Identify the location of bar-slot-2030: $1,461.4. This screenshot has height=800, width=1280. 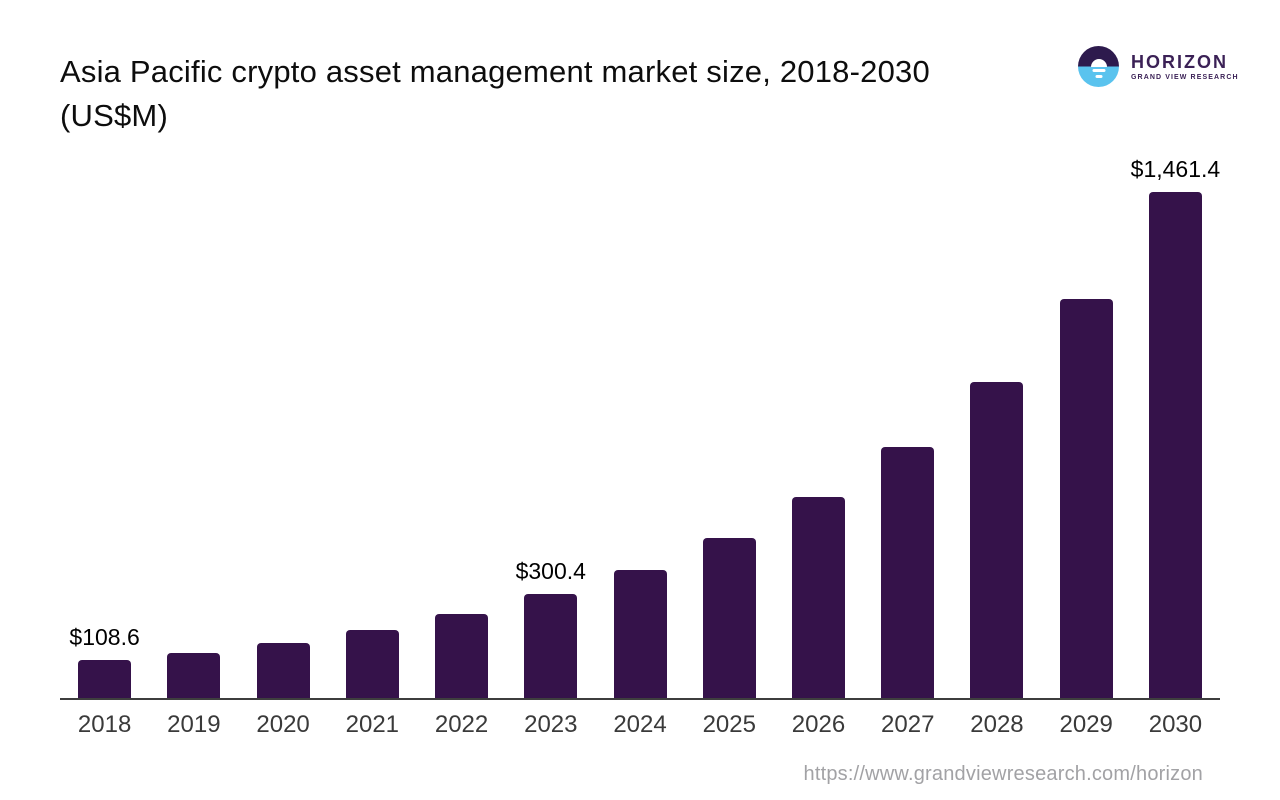
(1175, 424).